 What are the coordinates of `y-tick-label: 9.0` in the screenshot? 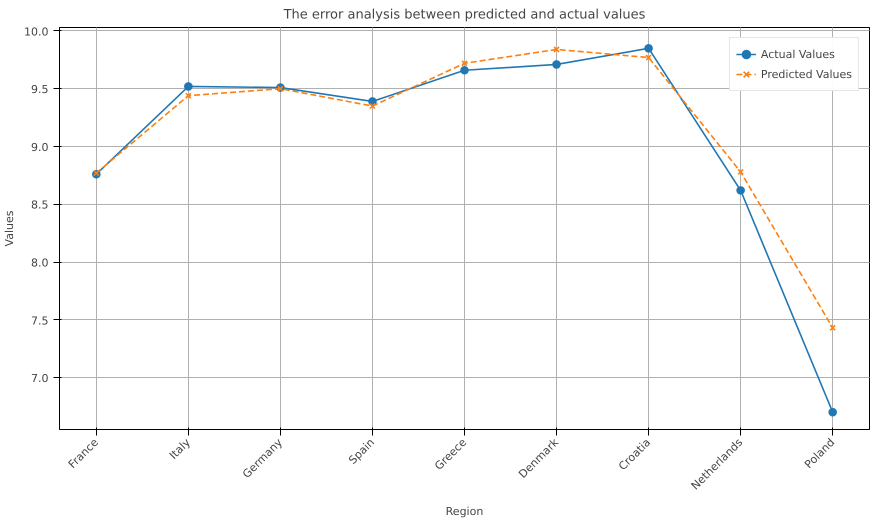 It's located at (40, 147).